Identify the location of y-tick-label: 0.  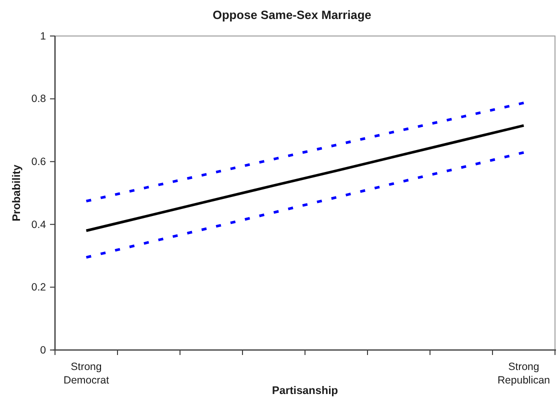
(43, 350).